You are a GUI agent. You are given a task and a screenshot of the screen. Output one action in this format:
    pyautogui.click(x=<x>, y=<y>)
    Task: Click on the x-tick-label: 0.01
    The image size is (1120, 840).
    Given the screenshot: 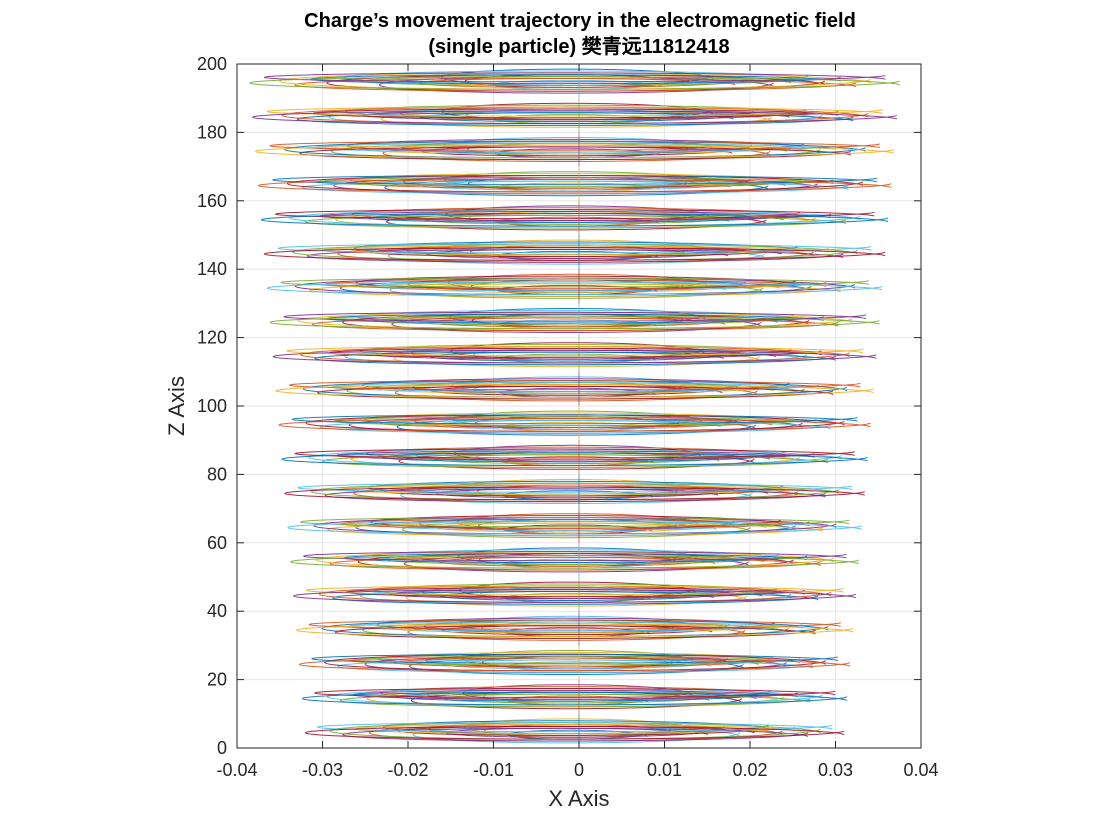 What is the action you would take?
    pyautogui.click(x=664, y=770)
    